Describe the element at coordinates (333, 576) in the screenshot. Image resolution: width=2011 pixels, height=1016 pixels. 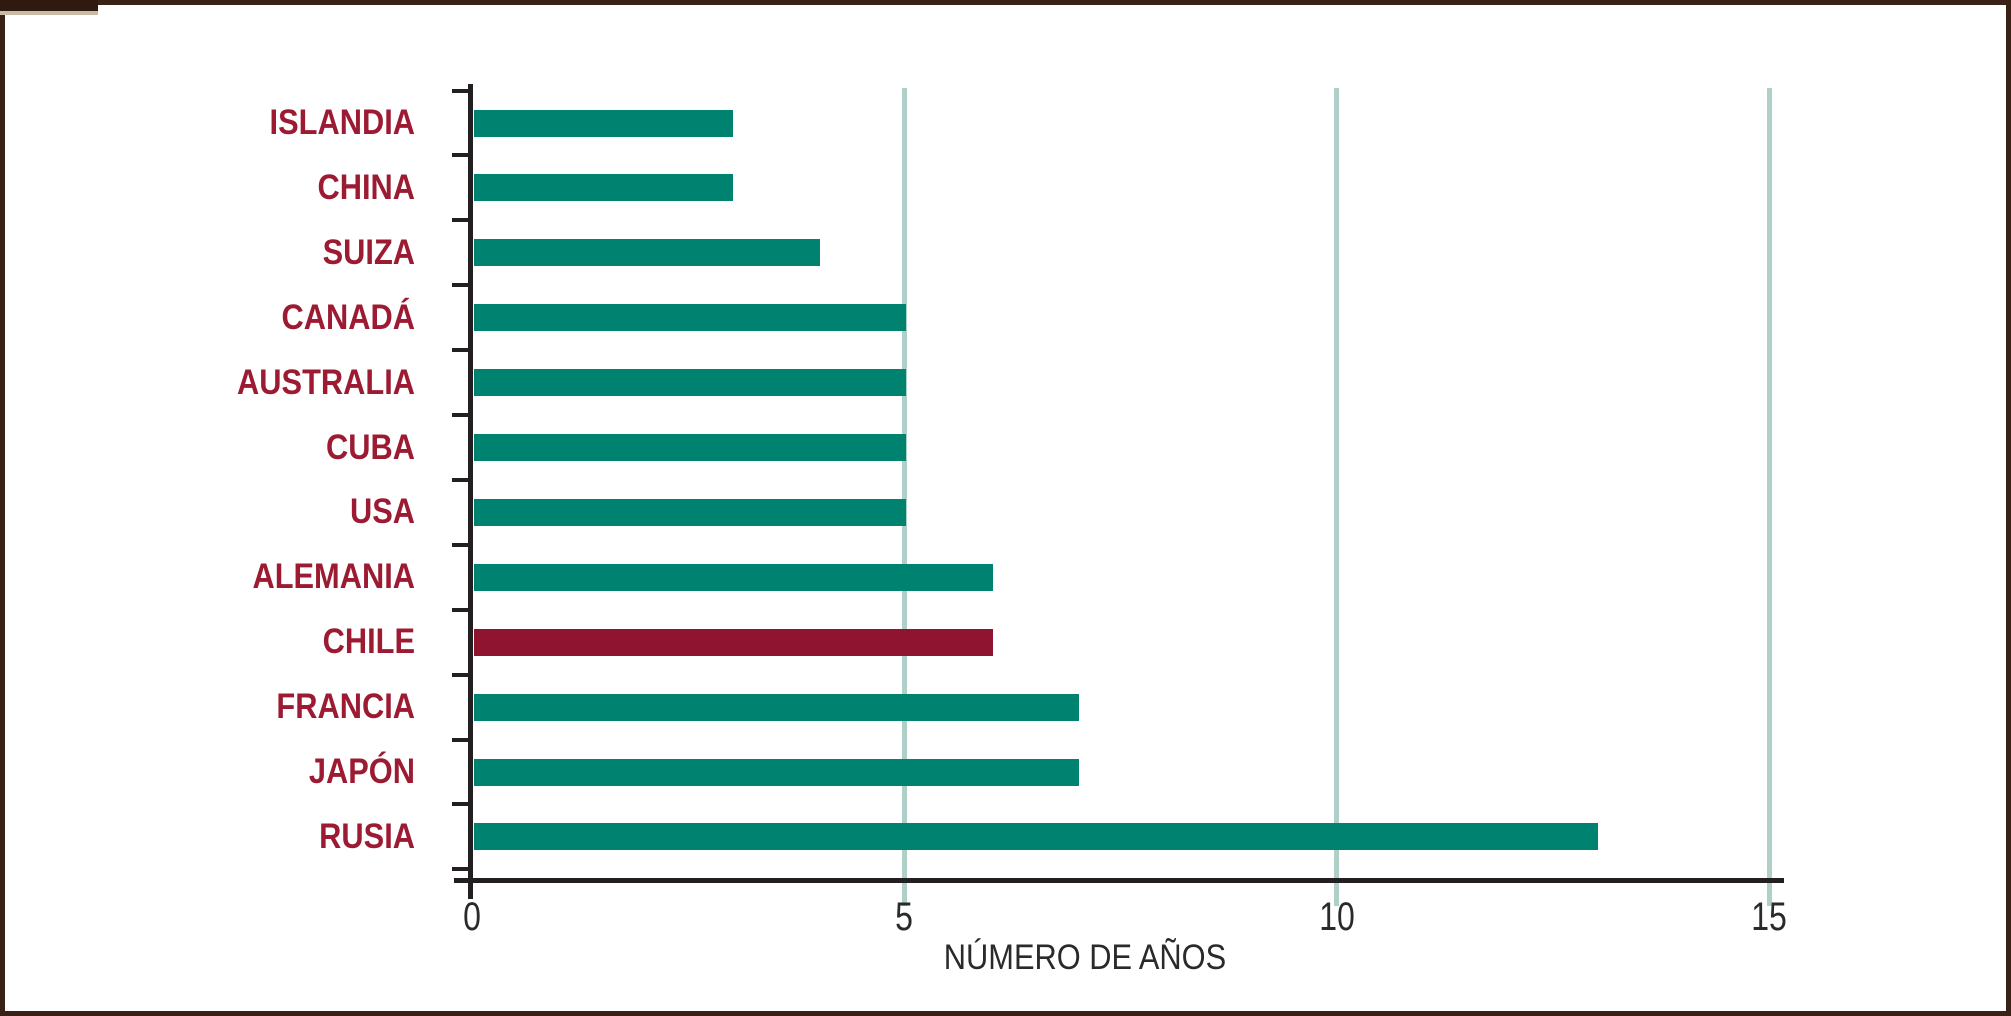
I see `category-label-alemania: ALEMANIA` at that location.